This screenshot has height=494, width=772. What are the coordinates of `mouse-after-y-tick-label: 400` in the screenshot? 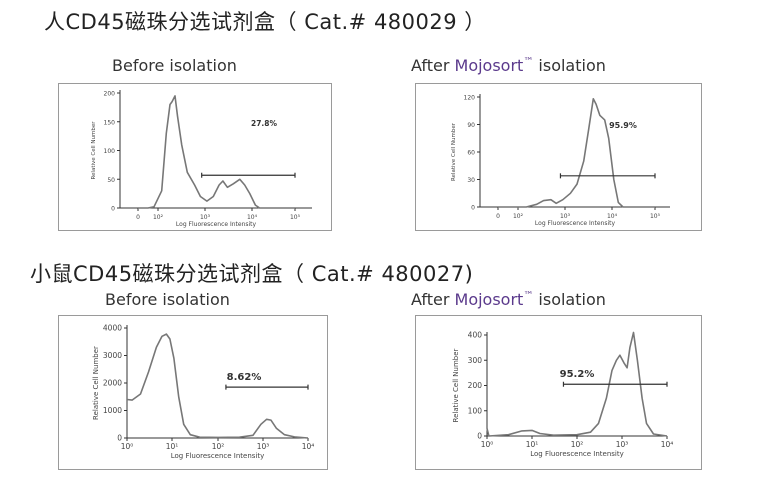 It's located at (475, 335).